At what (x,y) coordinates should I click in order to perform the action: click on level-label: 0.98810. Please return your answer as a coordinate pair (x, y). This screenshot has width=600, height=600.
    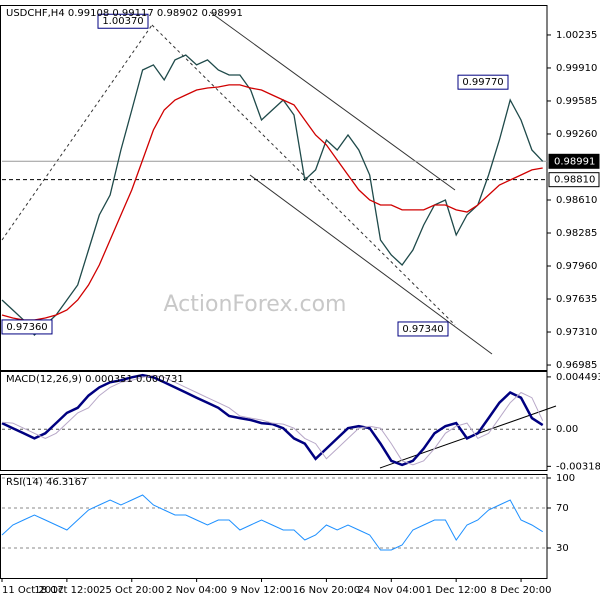
    Looking at the image, I should click on (574, 180).